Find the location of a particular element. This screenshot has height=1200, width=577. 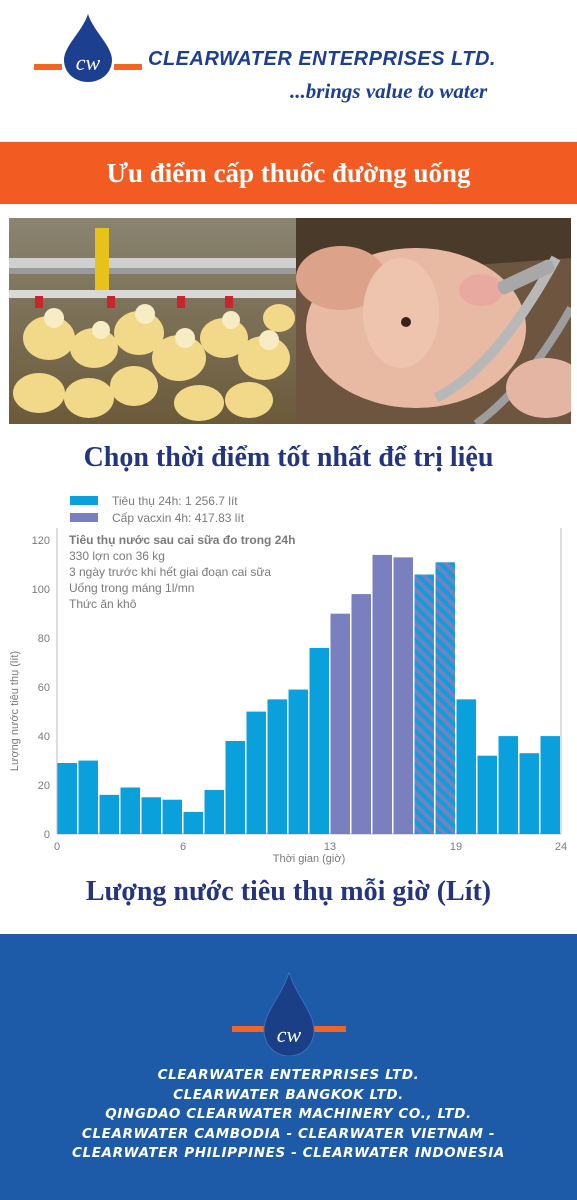

water-drop-logo-icon: cw is located at coordinates (88, 50).